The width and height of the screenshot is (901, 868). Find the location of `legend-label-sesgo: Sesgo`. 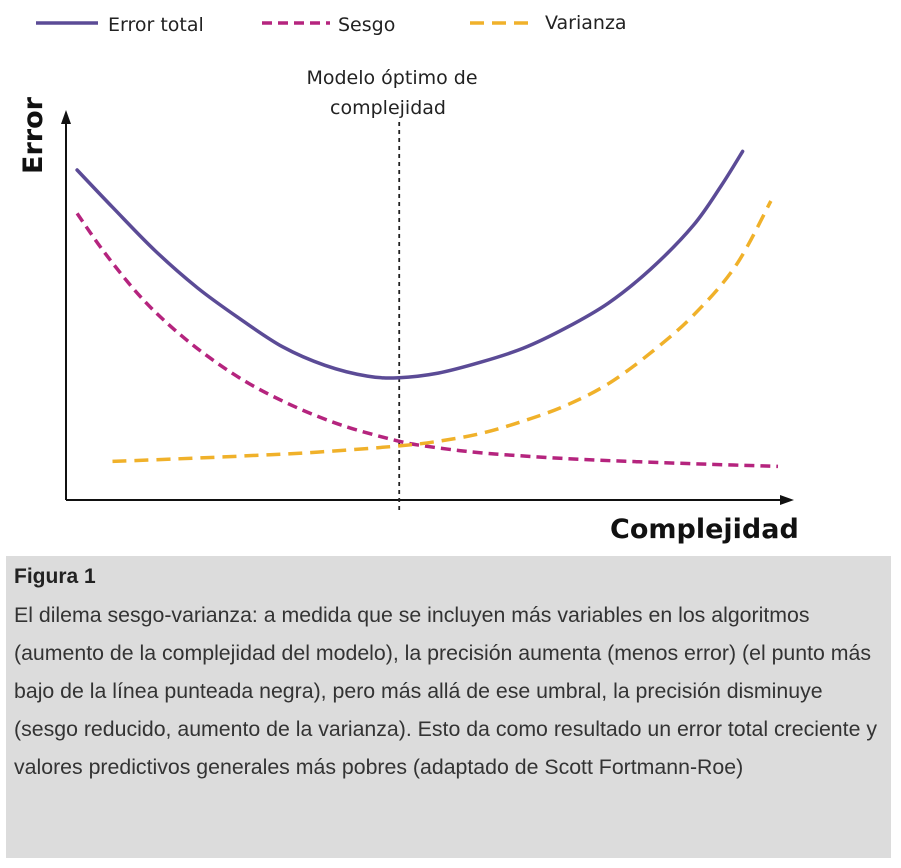

legend-label-sesgo: Sesgo is located at coordinates (366, 25).